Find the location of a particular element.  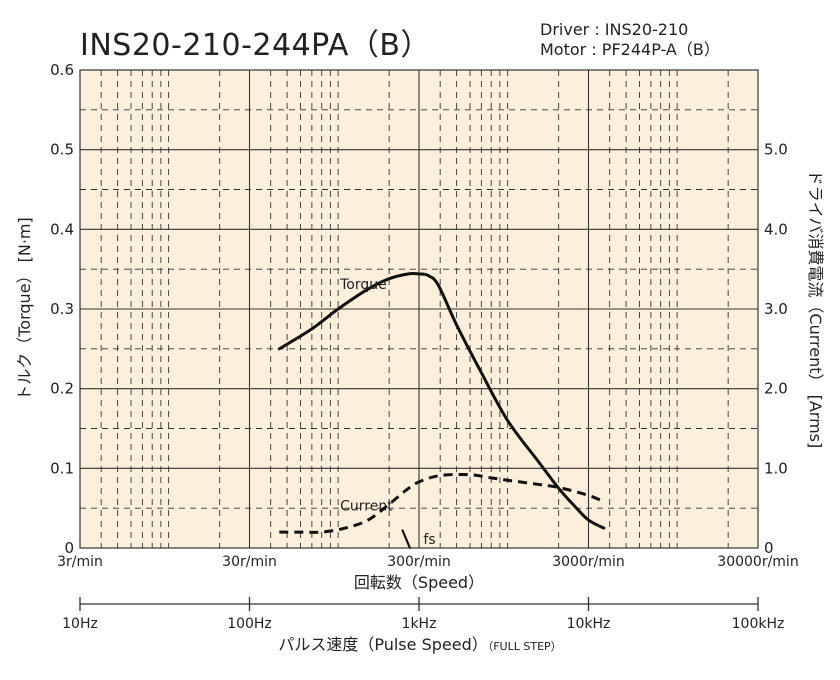

pulse-tick-label: 10Hz is located at coordinates (80, 624).